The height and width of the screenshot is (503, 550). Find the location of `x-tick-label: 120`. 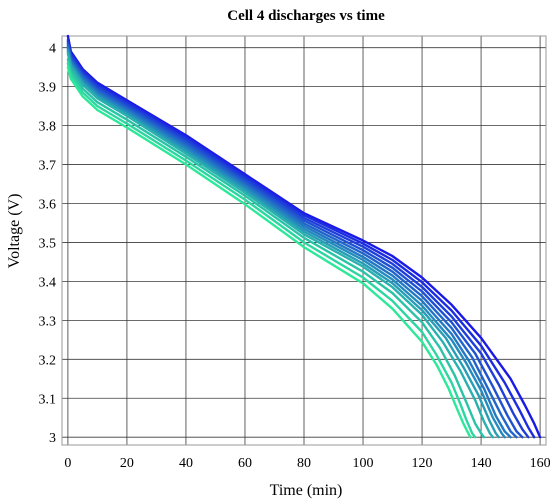

x-tick-label: 120 is located at coordinates (422, 463).